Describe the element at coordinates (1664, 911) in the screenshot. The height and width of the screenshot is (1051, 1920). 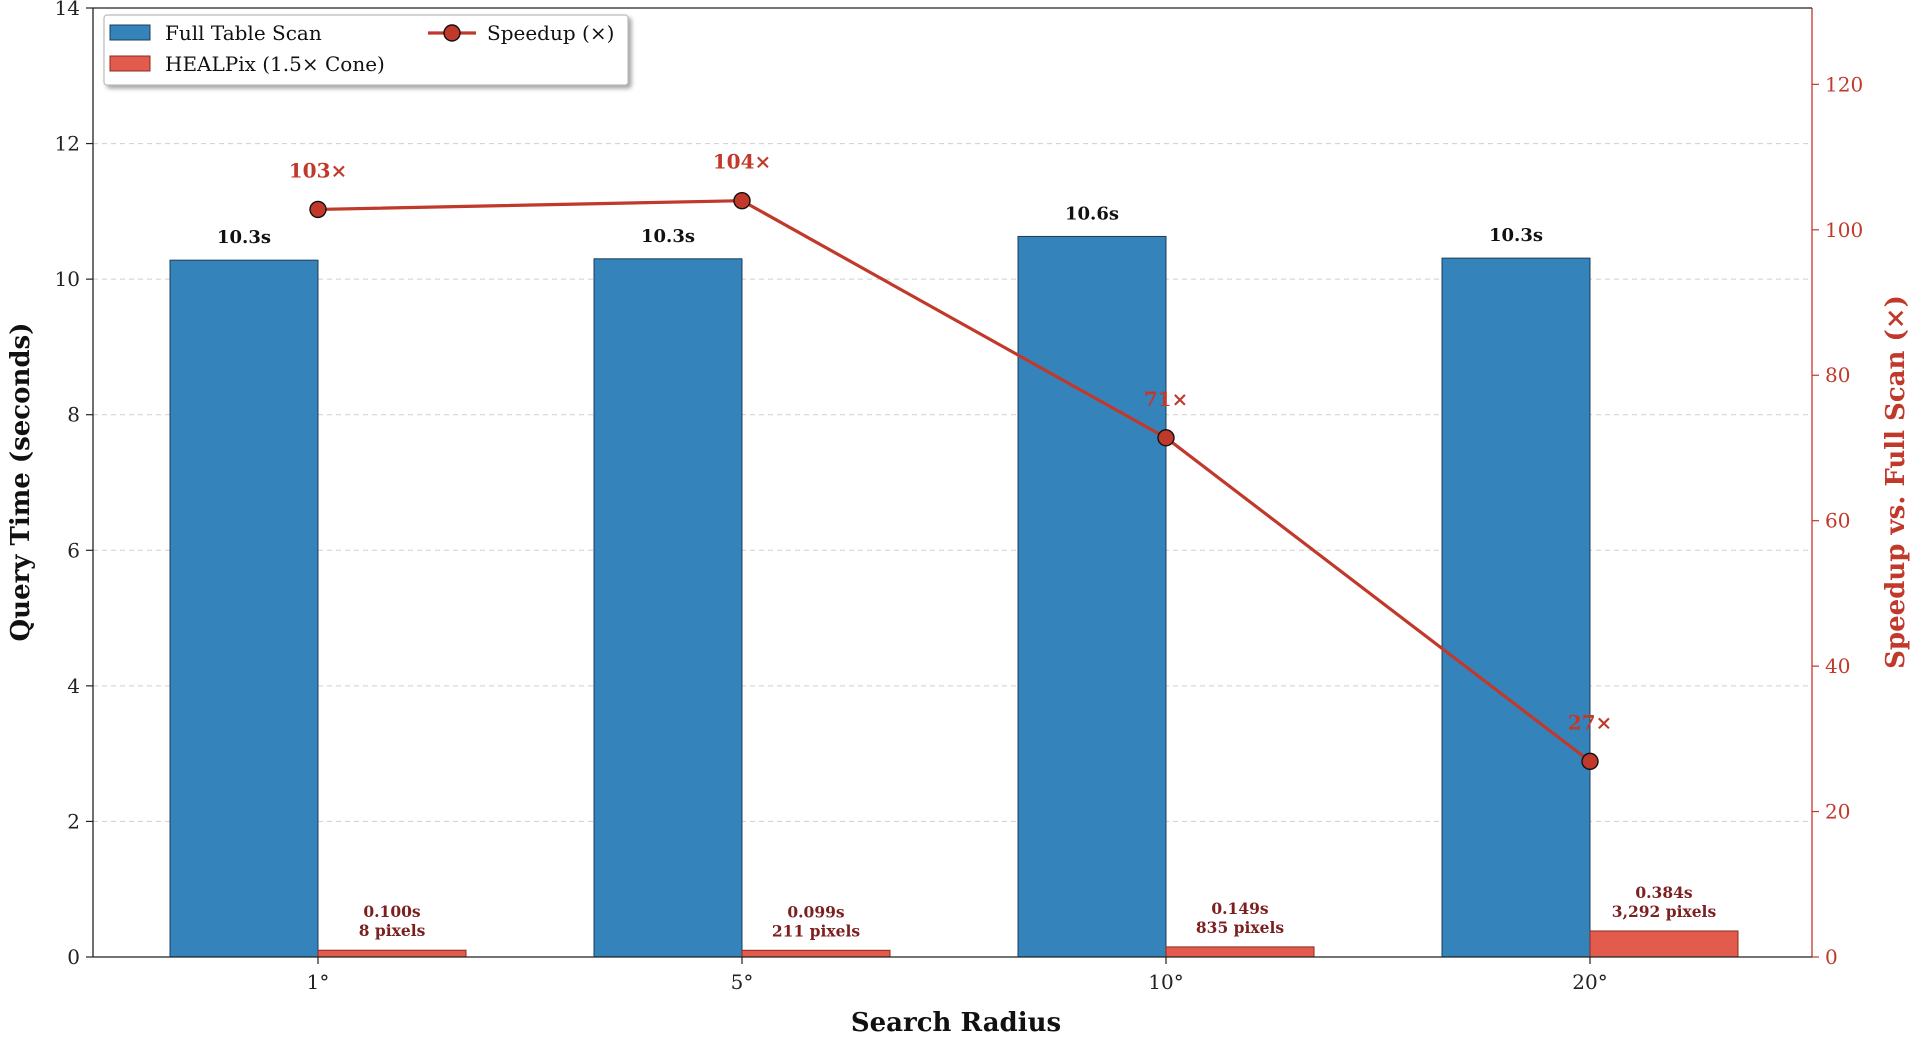
I see `healpix-pixels-label: 3,292 pixels` at that location.